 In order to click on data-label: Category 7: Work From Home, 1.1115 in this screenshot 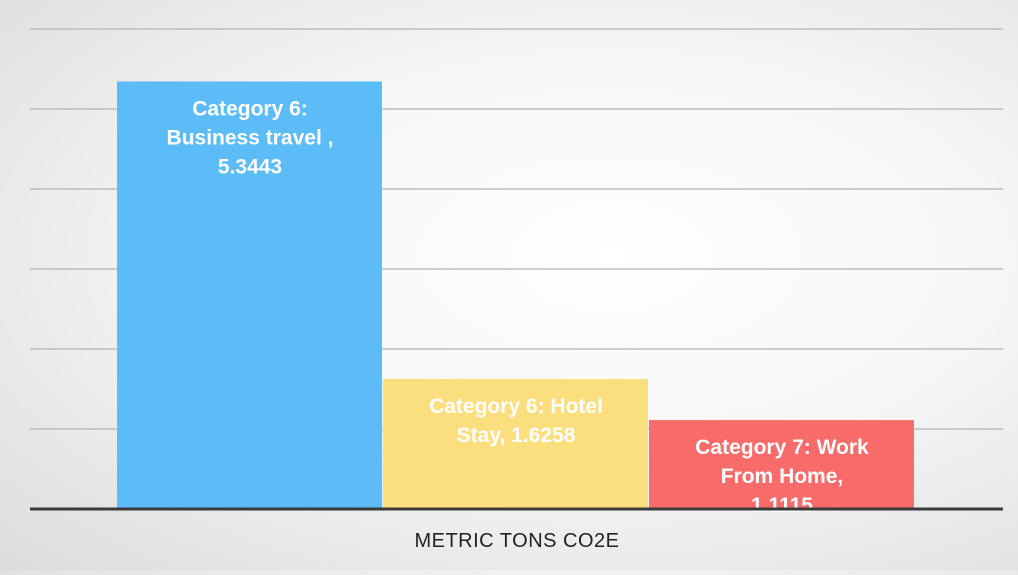, I will do `click(782, 476)`.